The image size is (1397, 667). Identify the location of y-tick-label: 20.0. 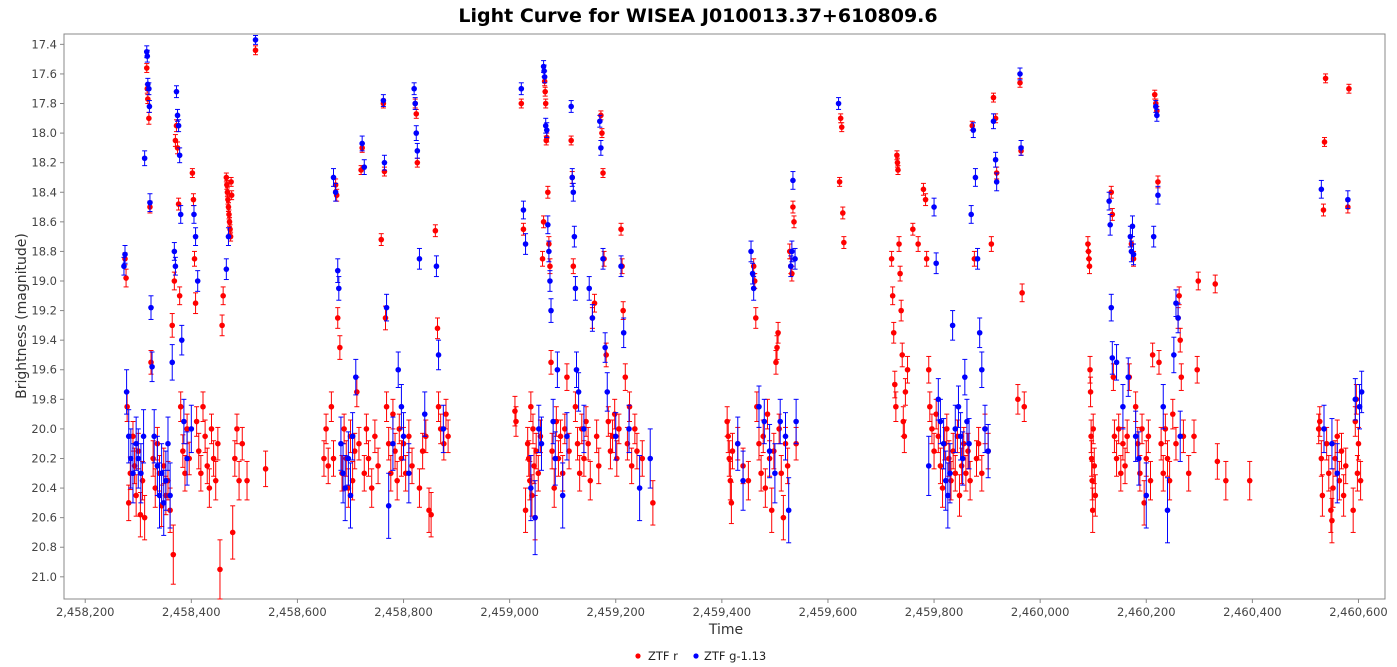
(44, 429).